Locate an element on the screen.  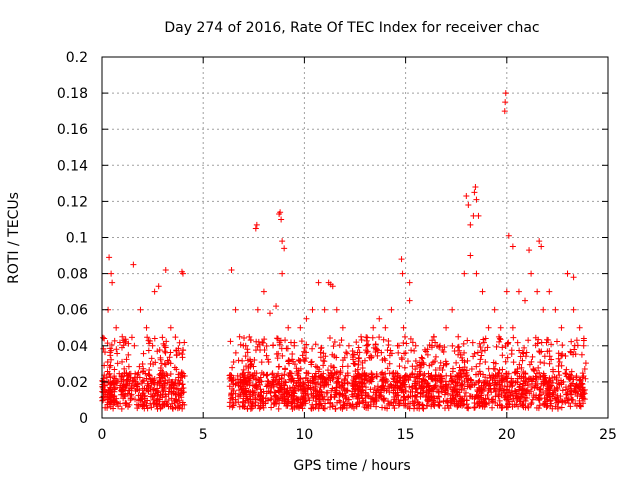
y-tick-labels: 0 0.02 0.04 0.06 0.08 0.1 0.12 0.14 0.16 0.18 0.2 is located at coordinates (72, 238).